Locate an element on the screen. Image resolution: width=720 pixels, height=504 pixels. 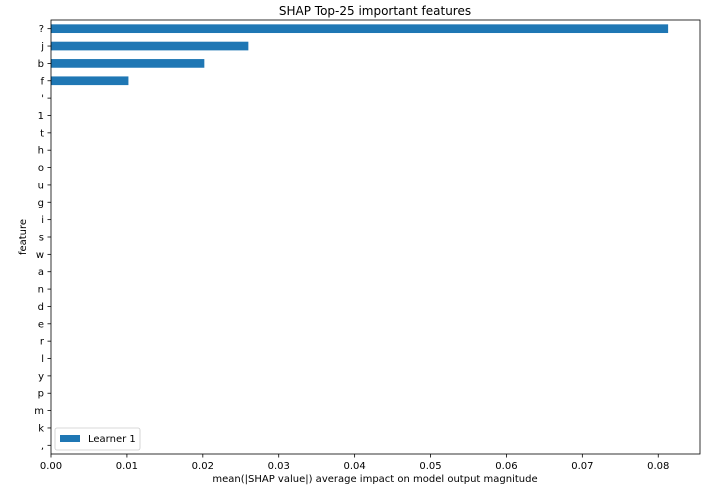
y-tick-label: l is located at coordinates (42, 359).